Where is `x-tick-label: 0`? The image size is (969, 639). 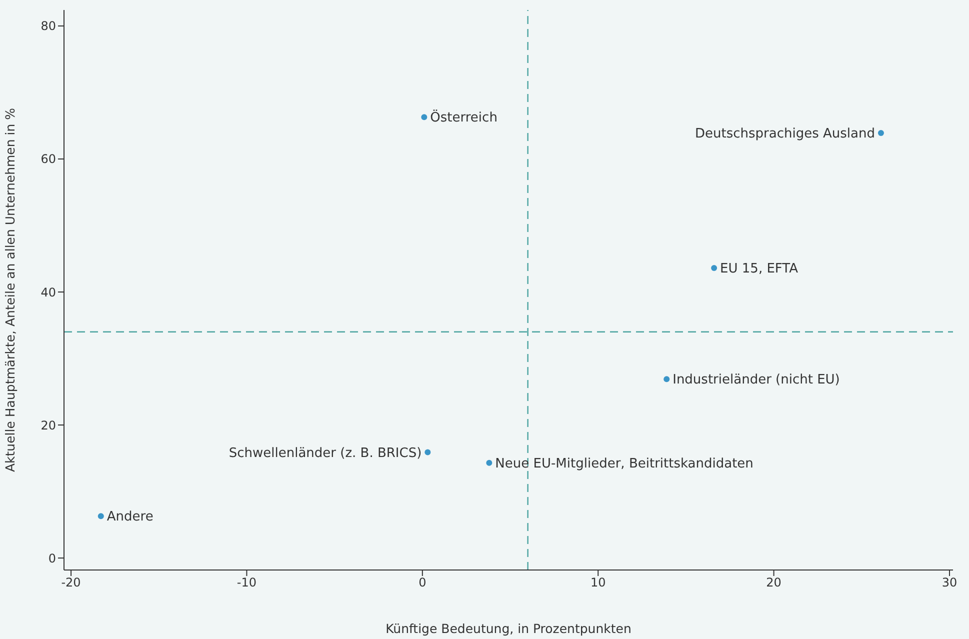 x-tick-label: 0 is located at coordinates (422, 583).